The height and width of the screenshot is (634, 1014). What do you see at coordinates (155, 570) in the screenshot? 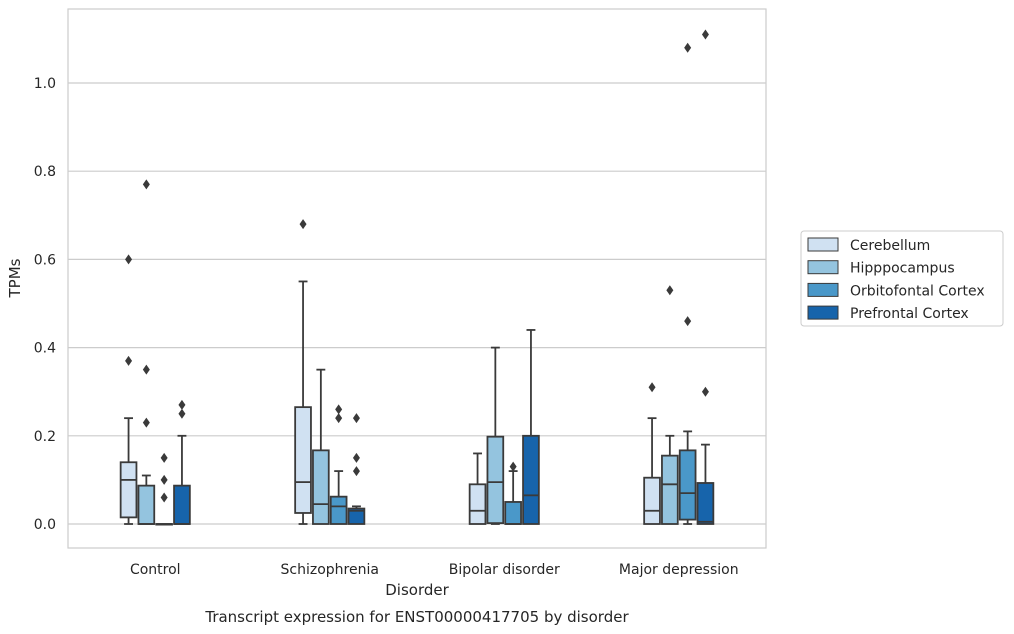
I see `x-tick-label: Control` at bounding box center [155, 570].